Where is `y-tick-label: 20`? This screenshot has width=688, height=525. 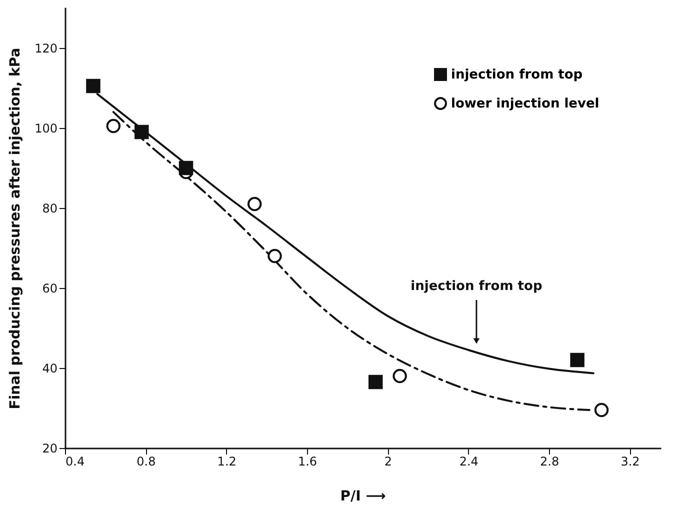 y-tick-label: 20 is located at coordinates (50, 449).